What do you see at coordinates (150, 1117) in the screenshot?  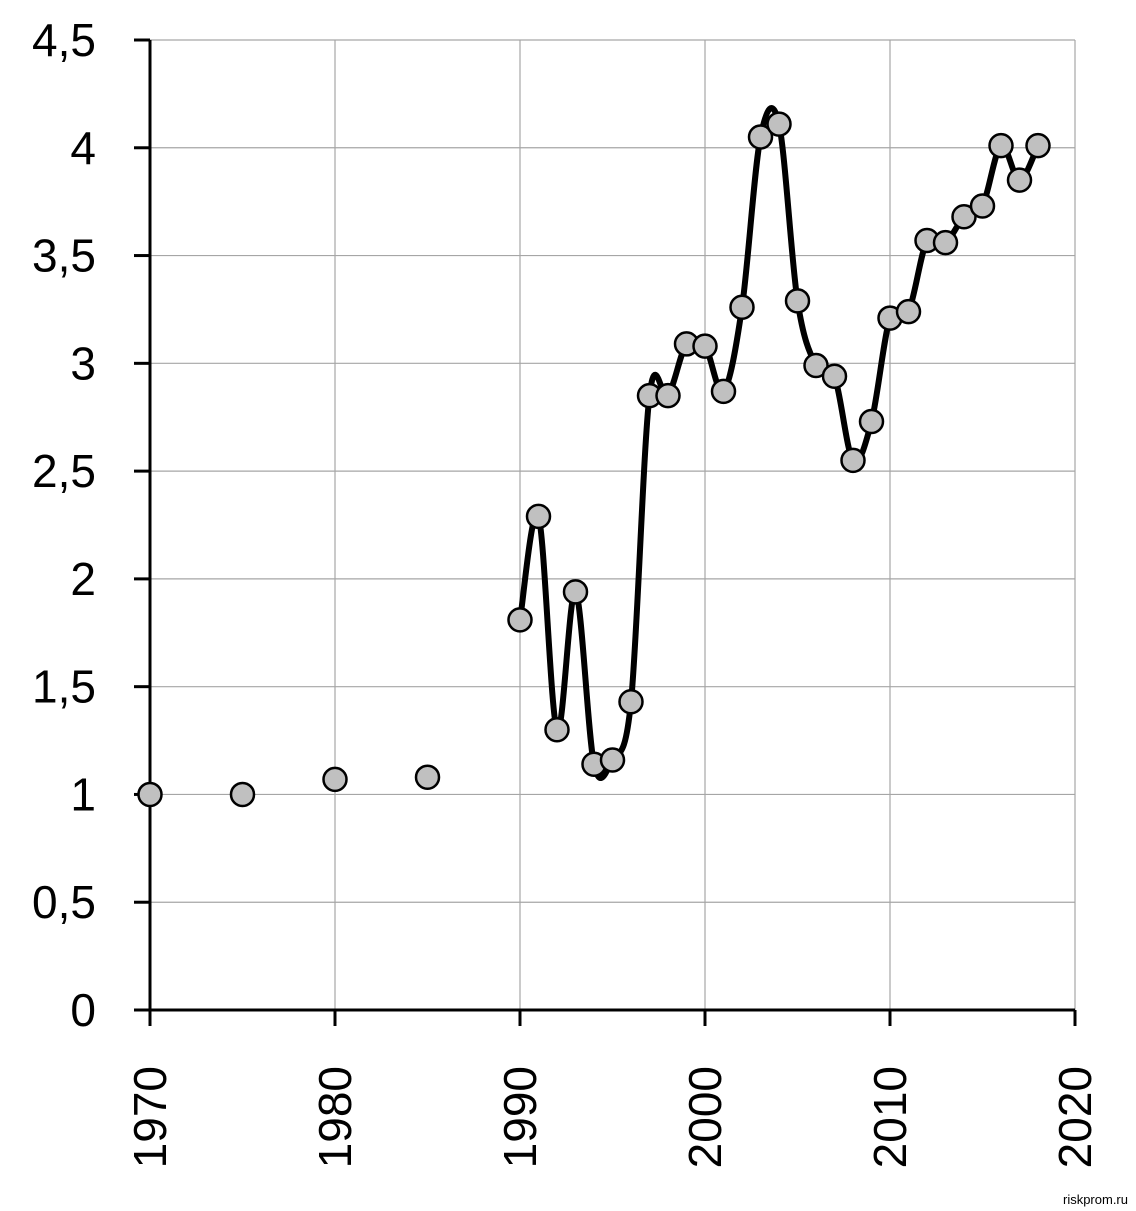 I see `x-tick-label: 1970` at bounding box center [150, 1117].